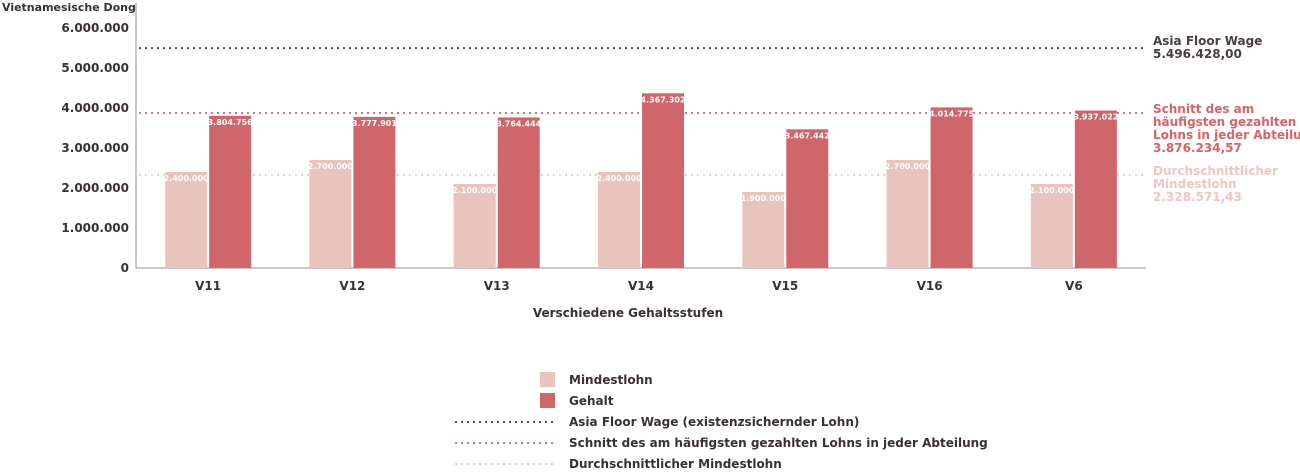 This screenshot has width=1300, height=473. Describe the element at coordinates (230, 122) in the screenshot. I see `bar-data-label: 3.804.756` at that location.